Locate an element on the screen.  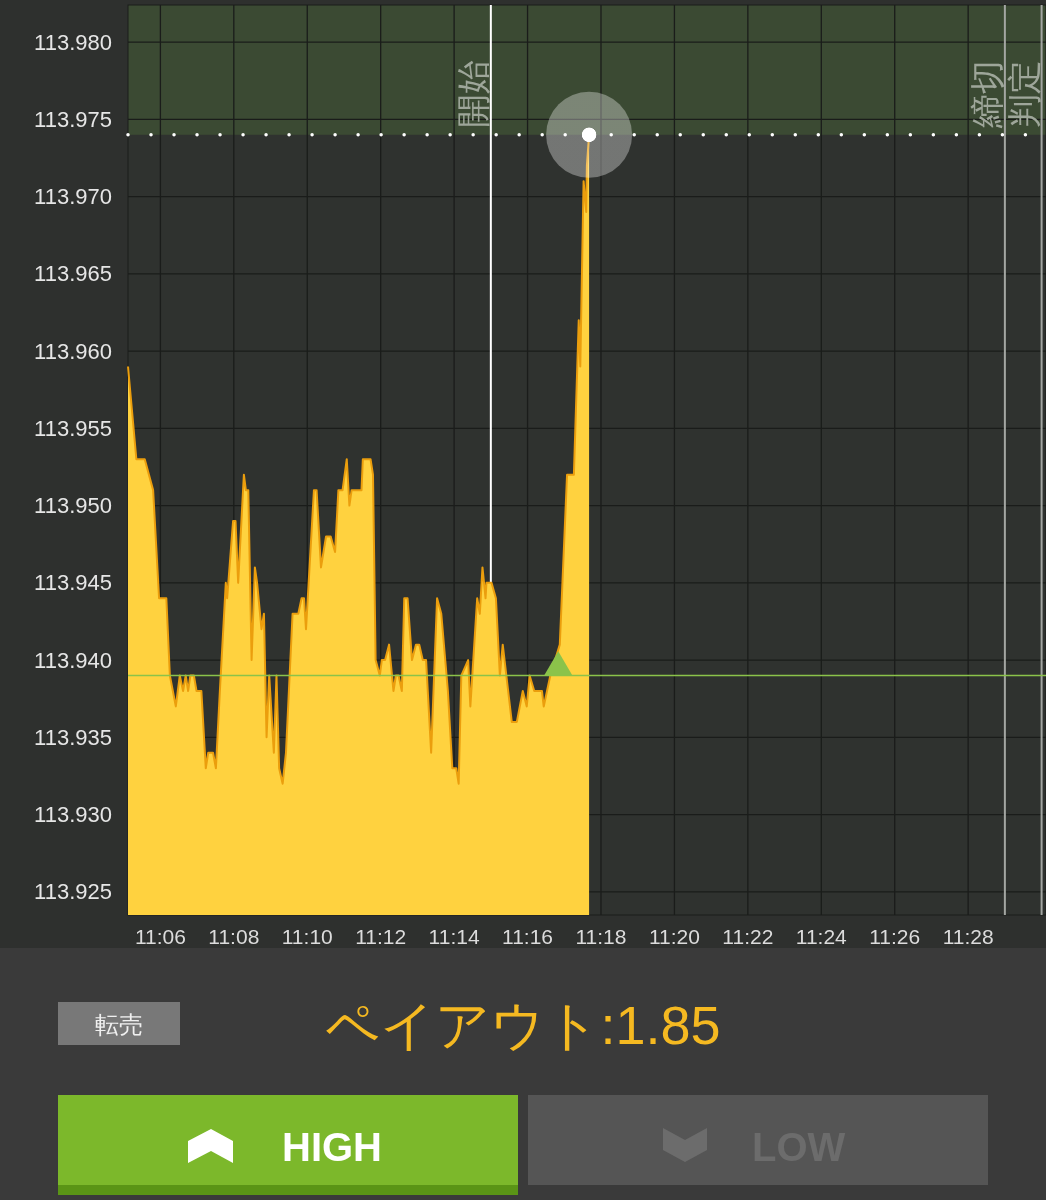
ref-line-label: 開始 is located at coordinates (472, 94).